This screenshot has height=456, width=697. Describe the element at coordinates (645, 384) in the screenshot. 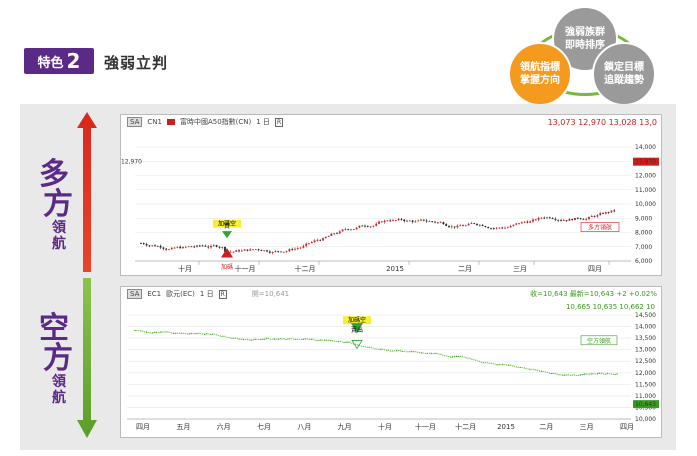

I see `y-tick-label: 11,500` at that location.